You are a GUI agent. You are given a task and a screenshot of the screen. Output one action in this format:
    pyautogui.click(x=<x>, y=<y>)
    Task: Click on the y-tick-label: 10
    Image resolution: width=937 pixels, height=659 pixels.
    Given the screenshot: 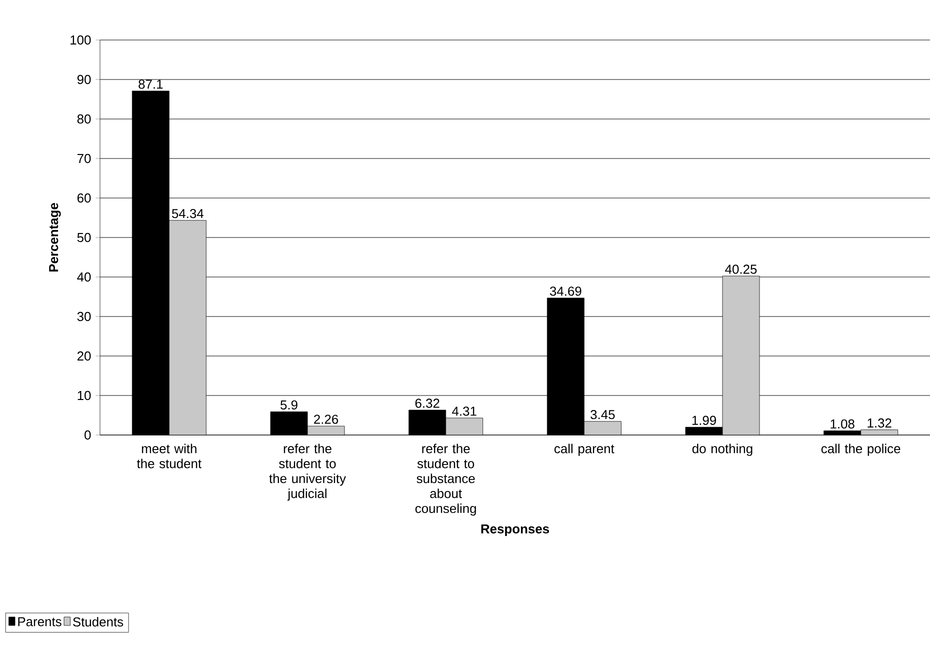 What is the action you would take?
    pyautogui.click(x=84, y=395)
    